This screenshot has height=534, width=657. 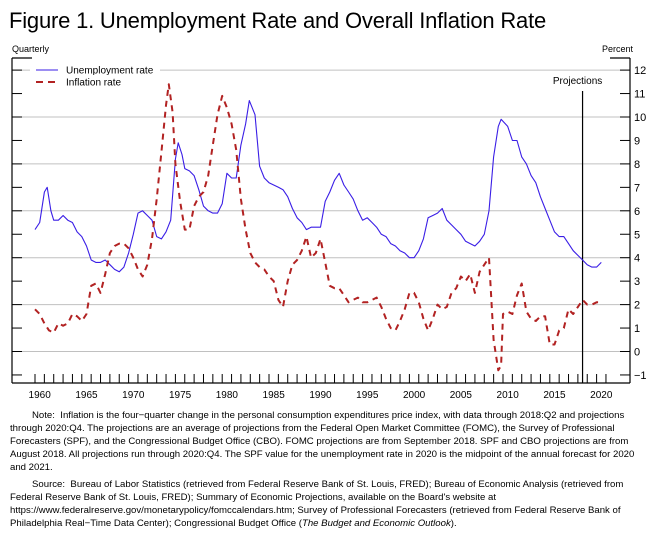 I want to click on x-tick-label: 1970, so click(x=133, y=395).